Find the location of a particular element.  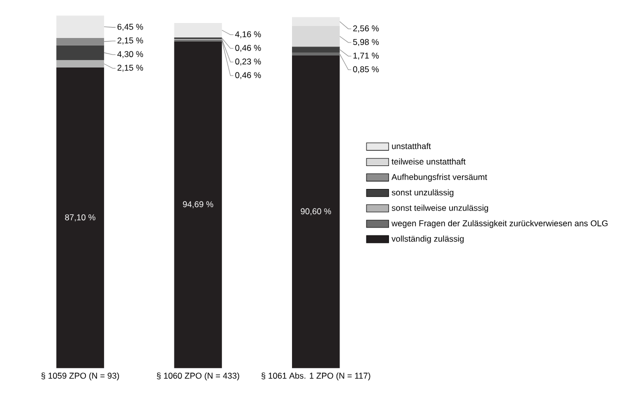

data-label: 1,71 % is located at coordinates (366, 56).